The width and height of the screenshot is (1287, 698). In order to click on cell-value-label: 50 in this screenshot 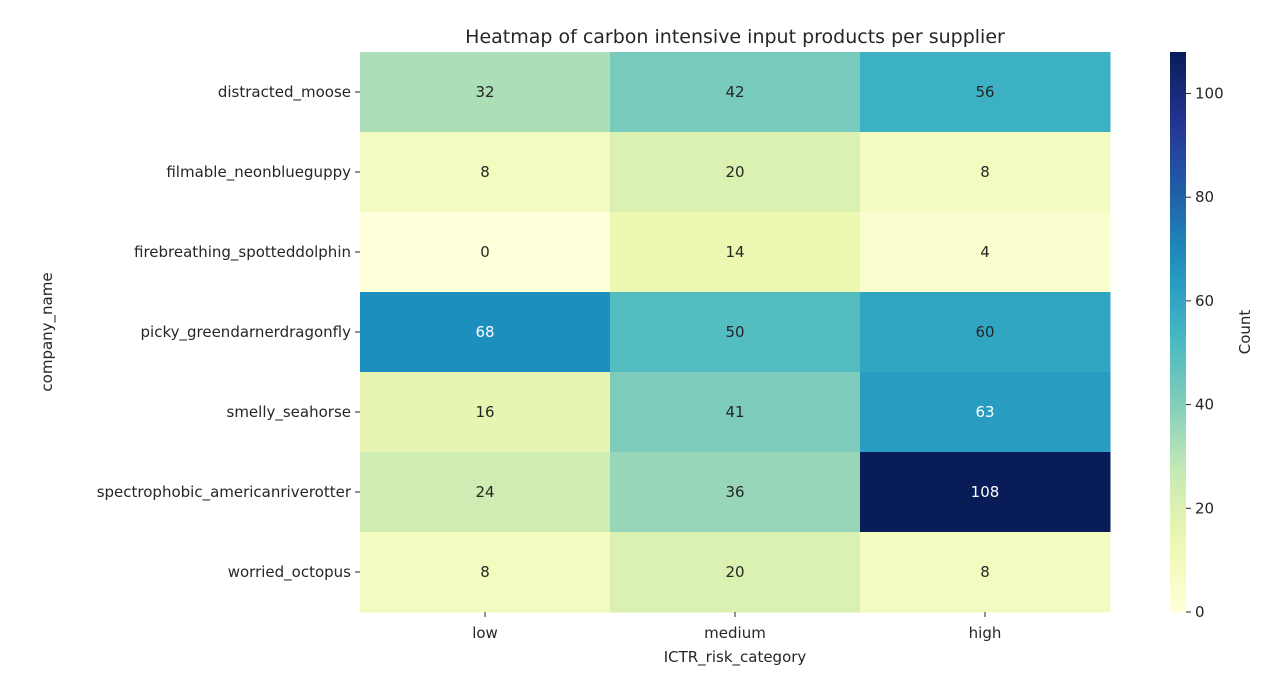, I will do `click(734, 332)`.